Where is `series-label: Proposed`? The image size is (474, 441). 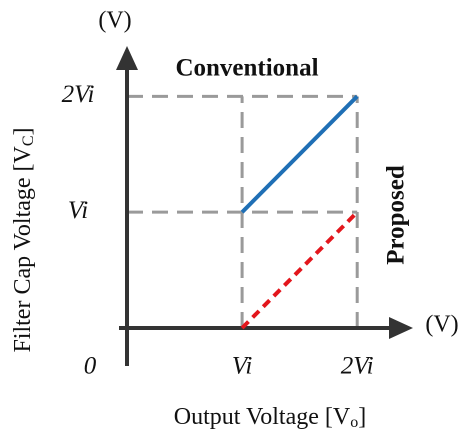 series-label: Proposed is located at coordinates (396, 215).